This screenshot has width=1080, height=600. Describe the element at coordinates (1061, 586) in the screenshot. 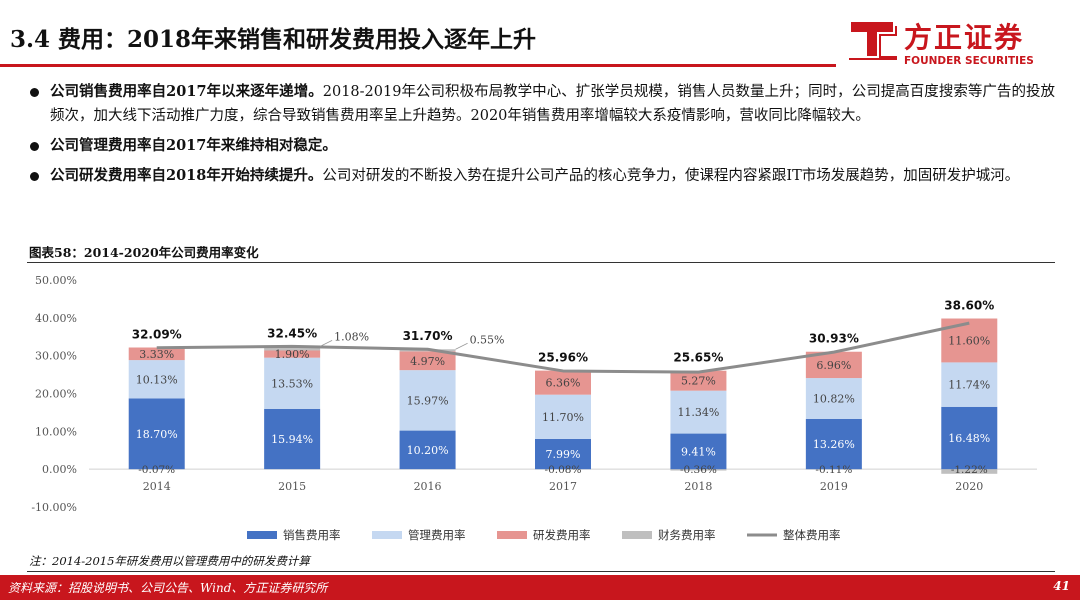

I see `page-number: 41` at that location.